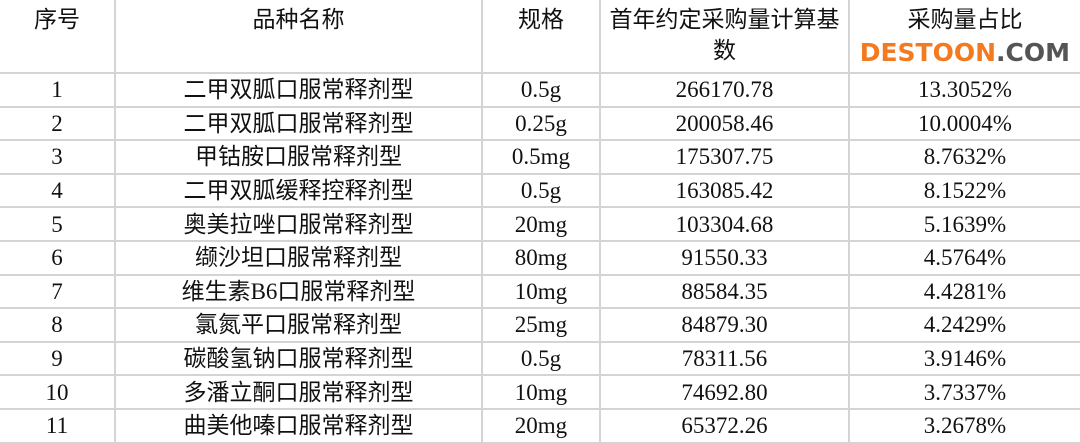 This screenshot has width=1080, height=444. I want to click on cell-name: 奥美拉唑口服常释剂型, so click(298, 224).